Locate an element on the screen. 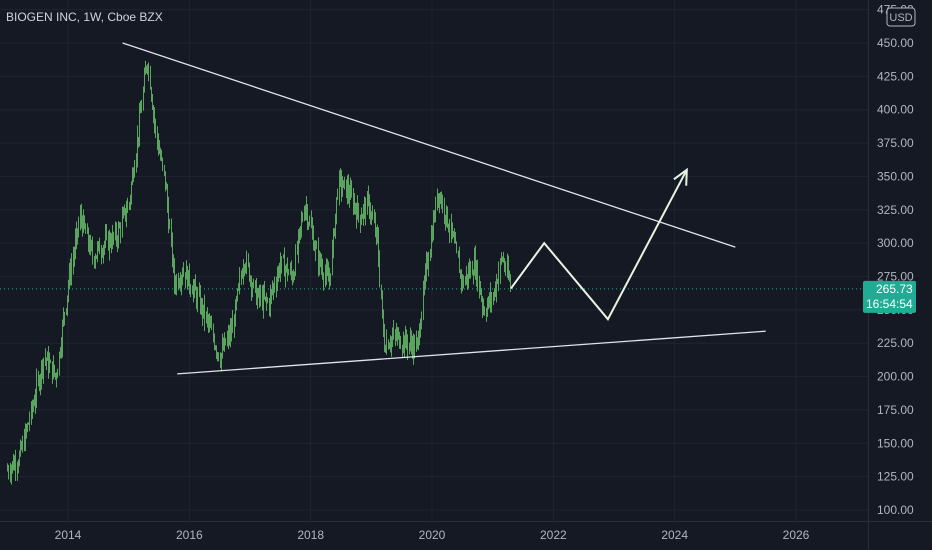 The image size is (932, 550). price-tag-value: 265.73 is located at coordinates (894, 289).